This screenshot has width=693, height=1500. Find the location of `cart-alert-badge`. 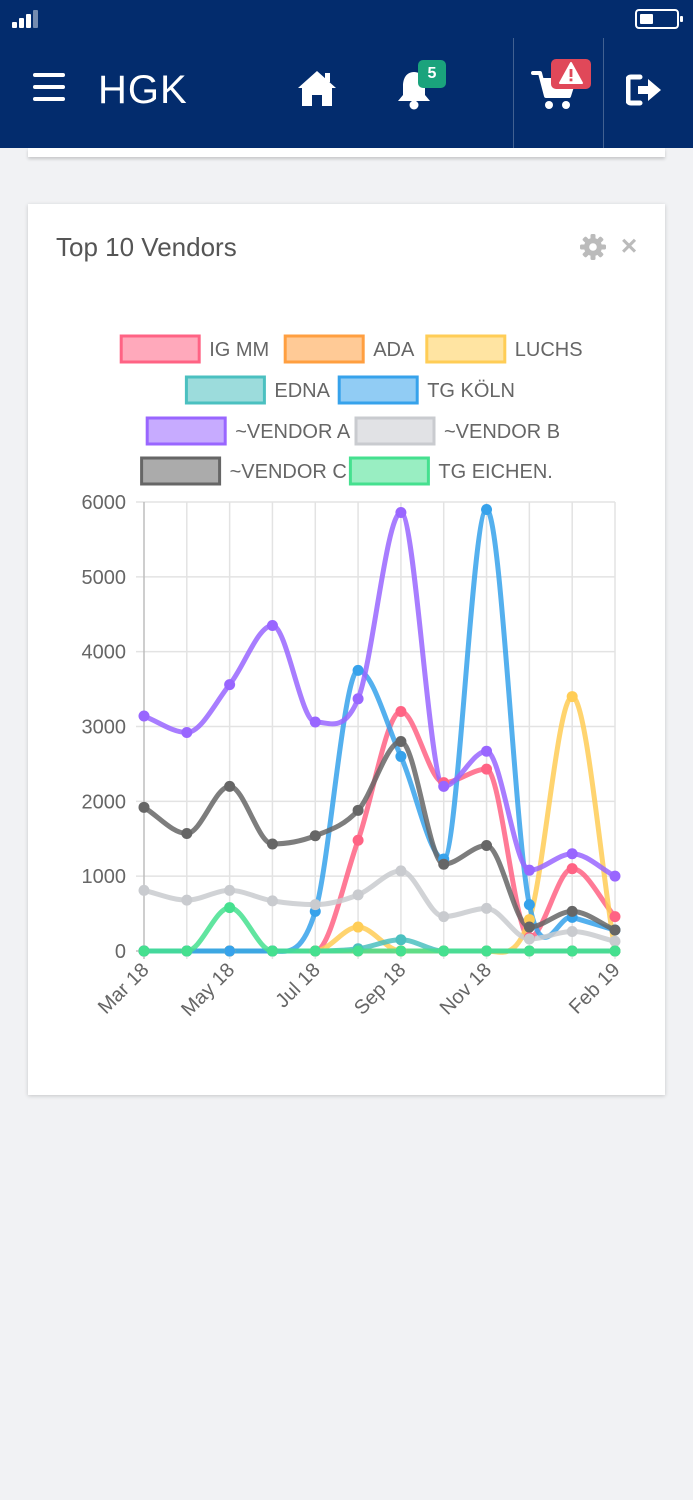

cart-alert-badge is located at coordinates (571, 74).